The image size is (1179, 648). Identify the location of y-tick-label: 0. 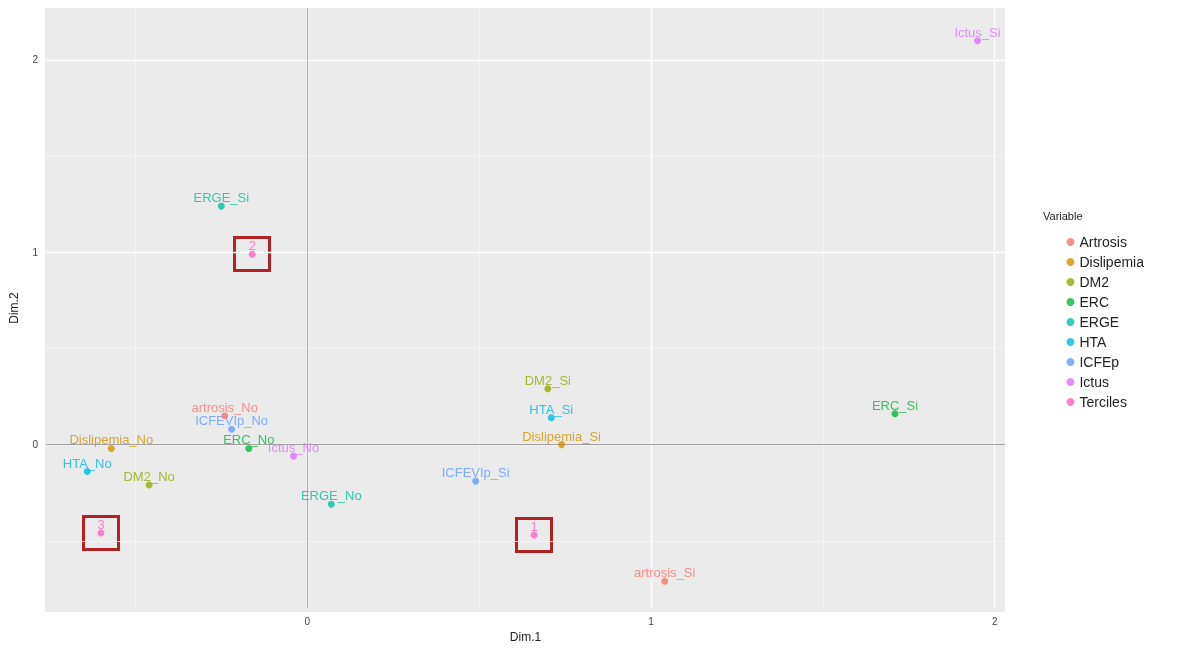
(35, 445).